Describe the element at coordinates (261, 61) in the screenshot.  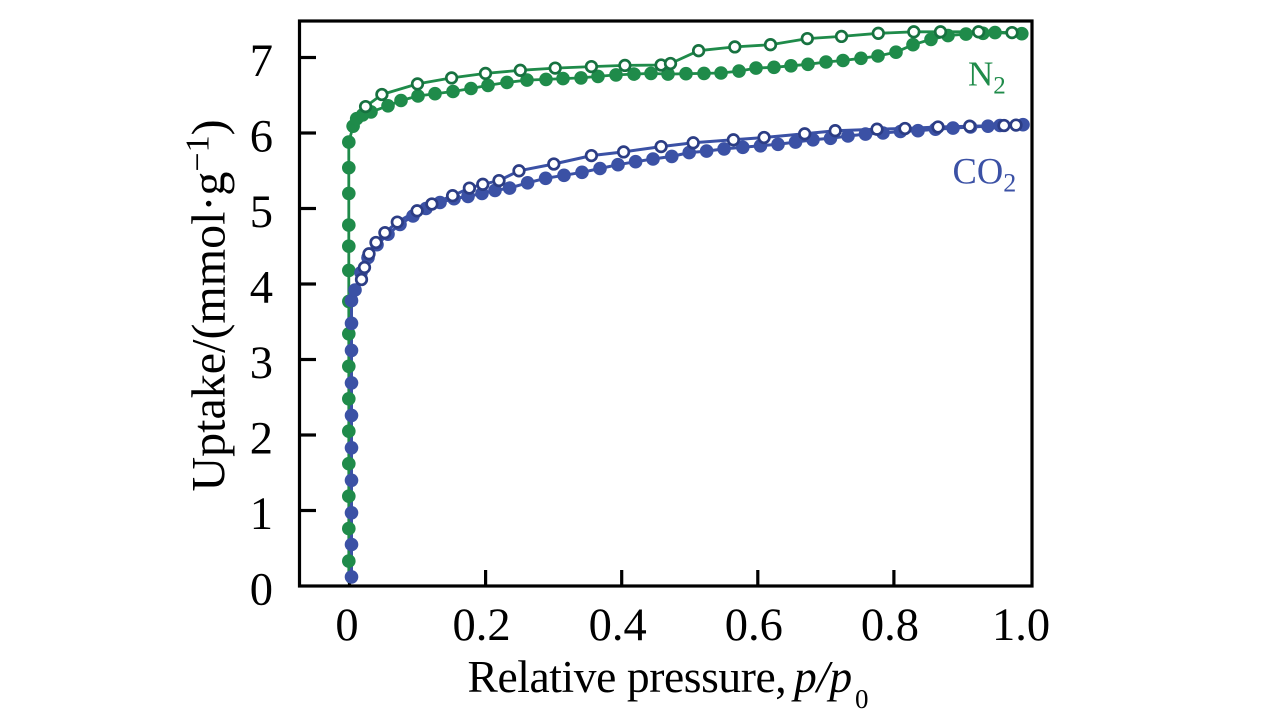
I see `svg-text: 7` at that location.